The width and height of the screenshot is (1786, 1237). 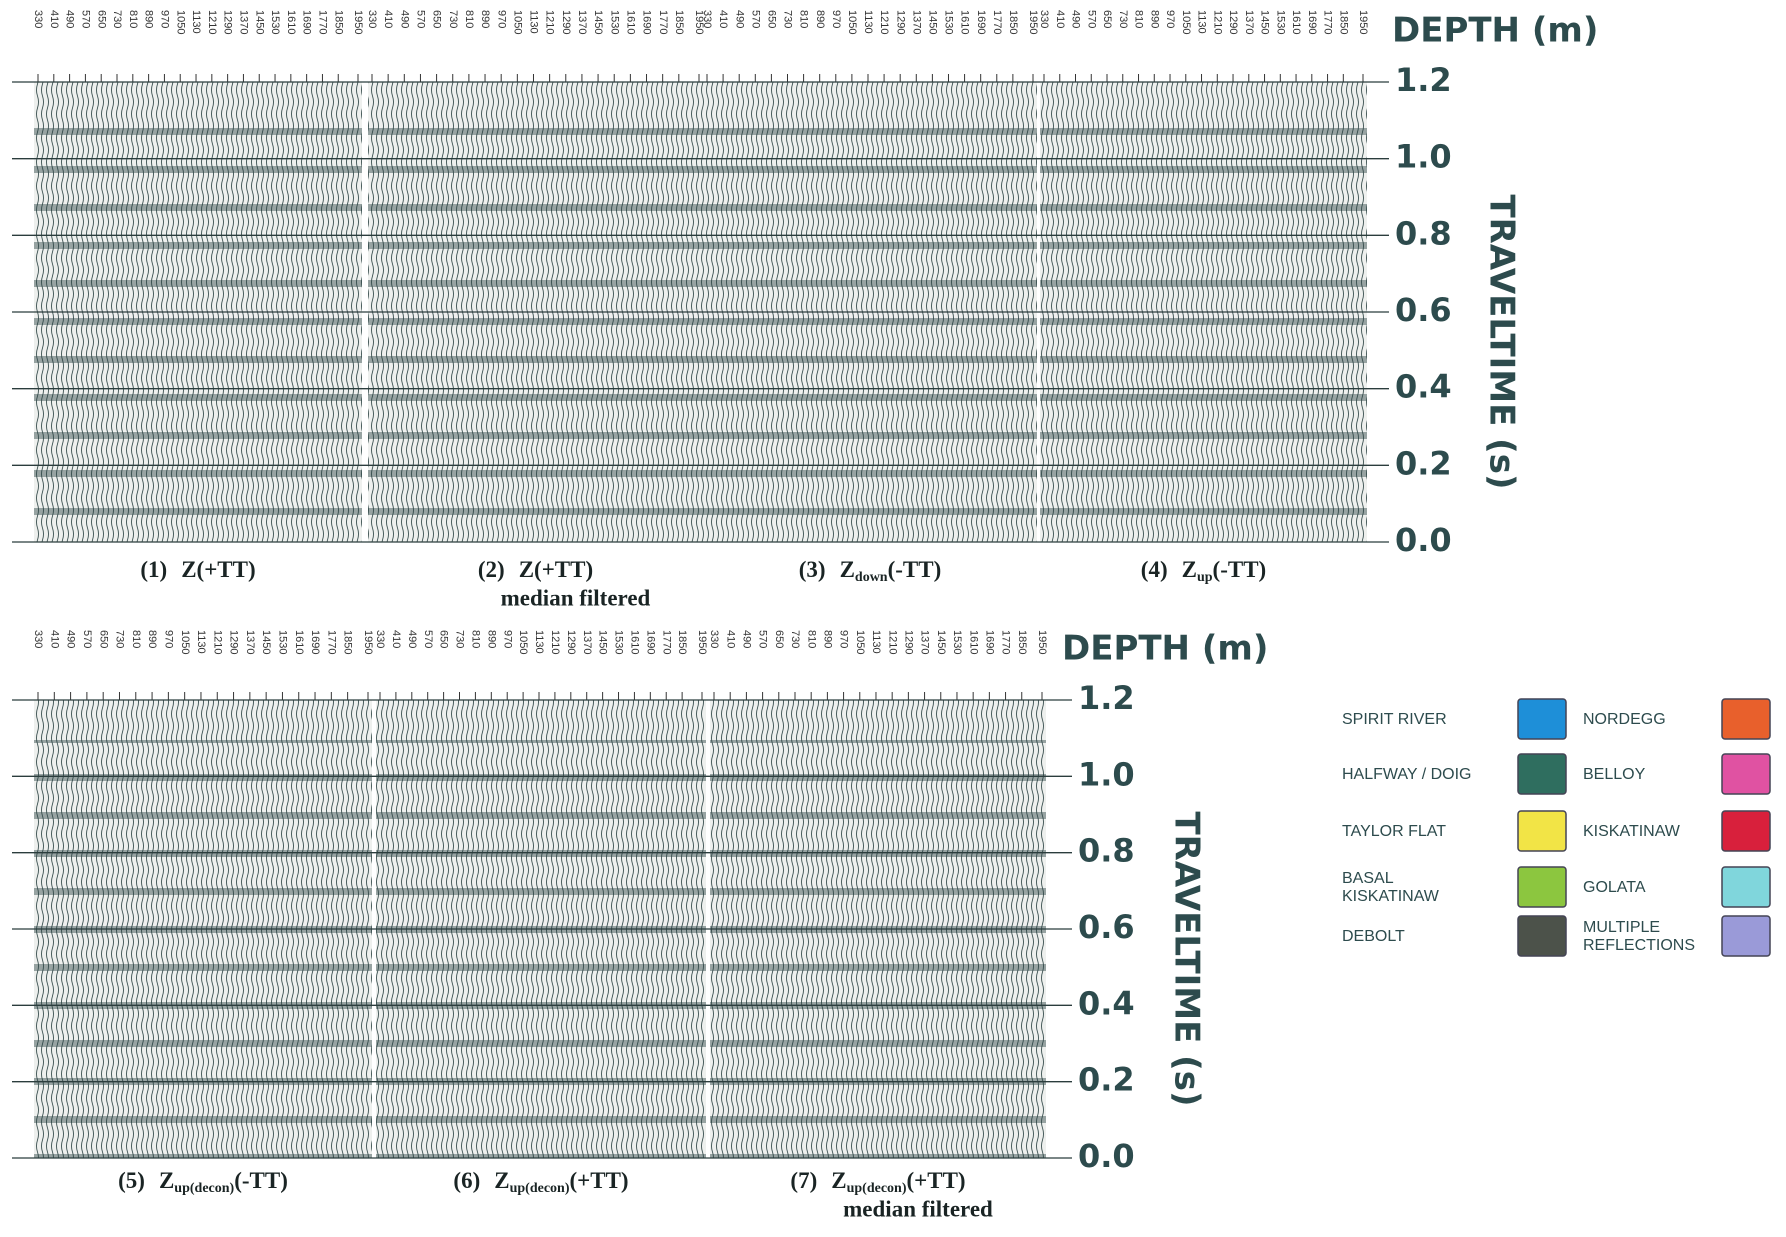 What do you see at coordinates (1639, 936) in the screenshot?
I see `legend-label: MULTIPLE REFLECTIONS` at bounding box center [1639, 936].